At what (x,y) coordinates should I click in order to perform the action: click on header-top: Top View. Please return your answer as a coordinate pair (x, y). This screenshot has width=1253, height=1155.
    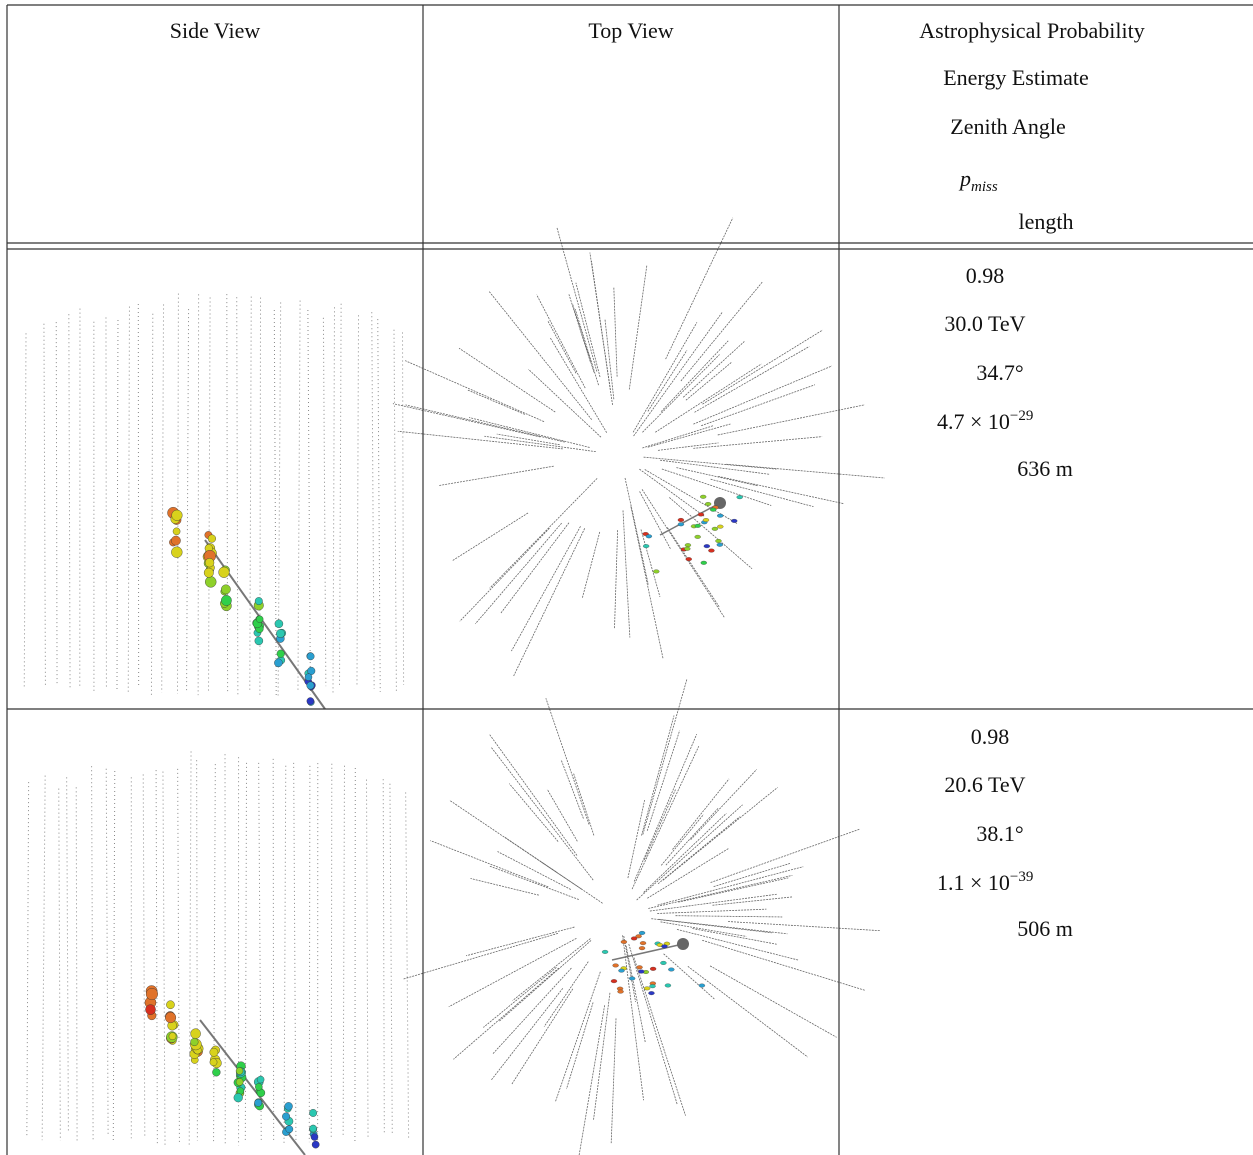
    Looking at the image, I should click on (630, 30).